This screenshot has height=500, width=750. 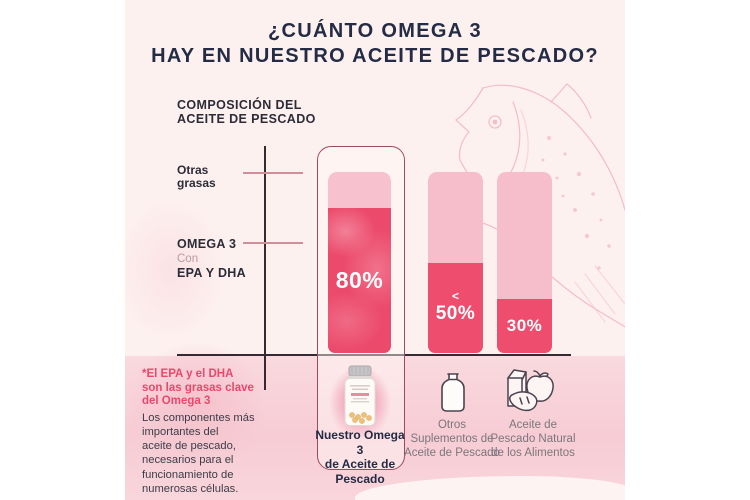 I want to click on bar-value-label: 80%, so click(x=359, y=280).